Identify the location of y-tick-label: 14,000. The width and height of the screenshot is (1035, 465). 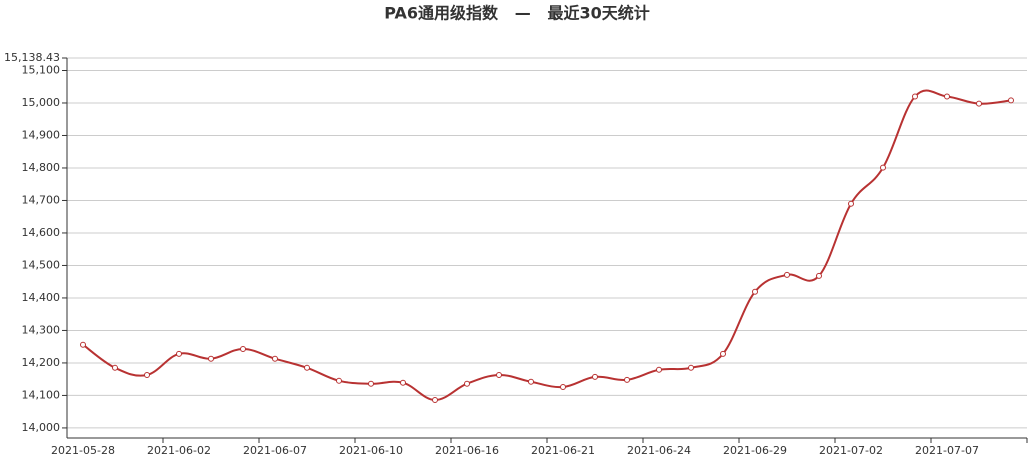
(41, 427).